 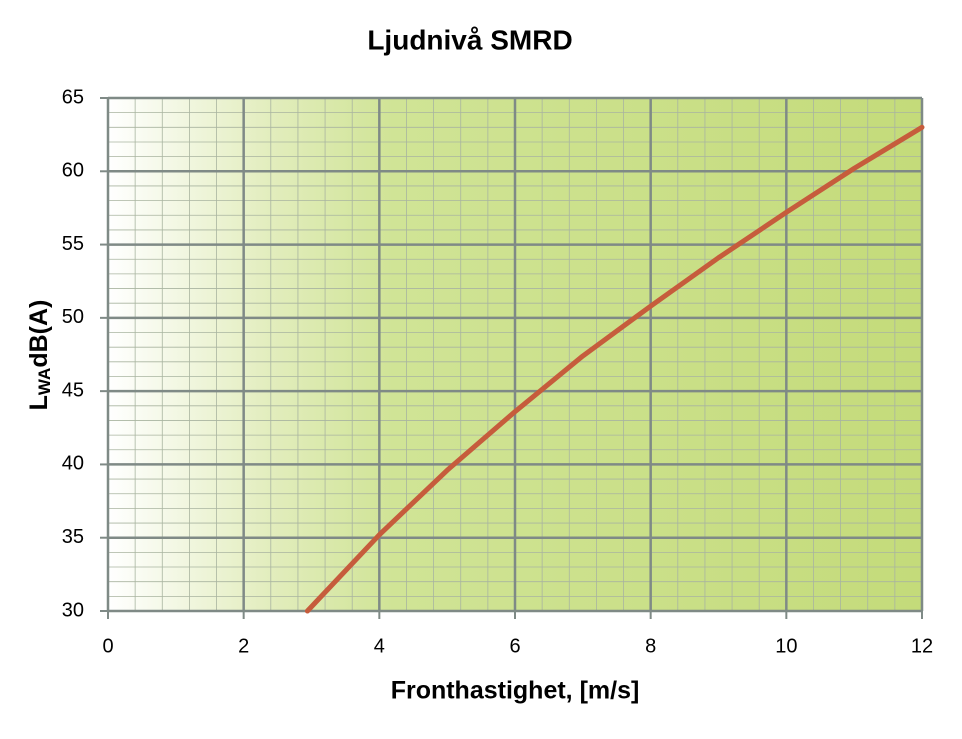 What do you see at coordinates (73, 244) in the screenshot?
I see `y-tick-label: 55` at bounding box center [73, 244].